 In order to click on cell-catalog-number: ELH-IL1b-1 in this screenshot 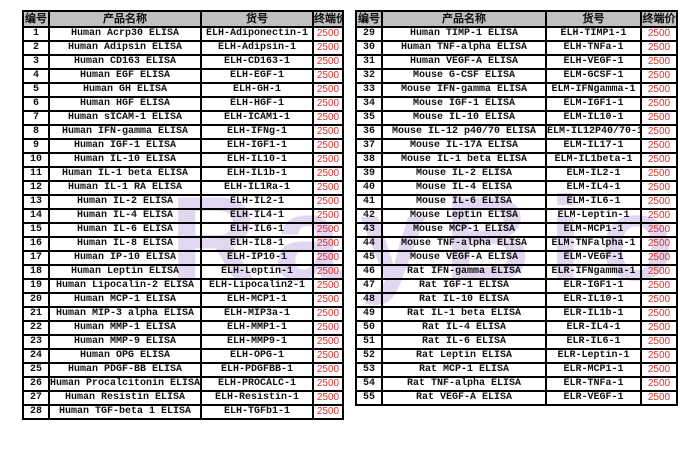, I will do `click(257, 174)`.